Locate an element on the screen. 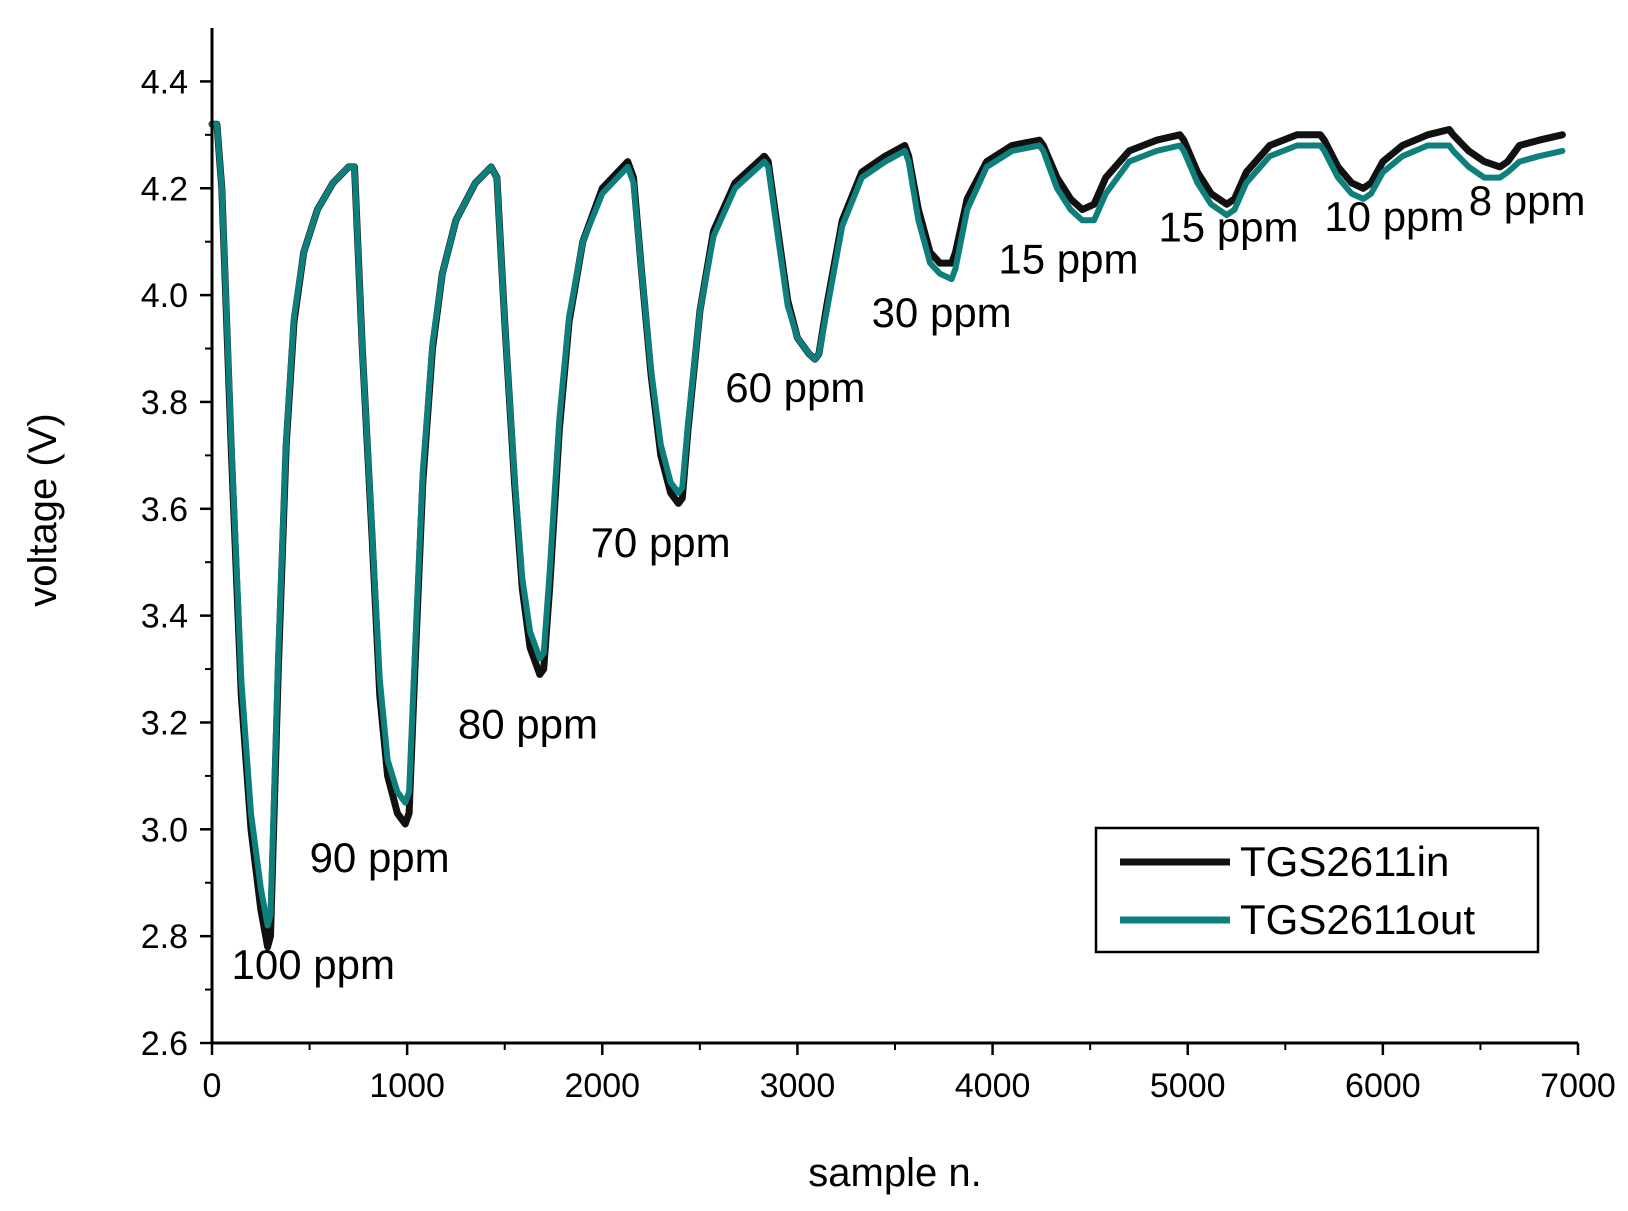 This screenshot has height=1211, width=1628. y-tick-label: 3.4 is located at coordinates (164, 617).